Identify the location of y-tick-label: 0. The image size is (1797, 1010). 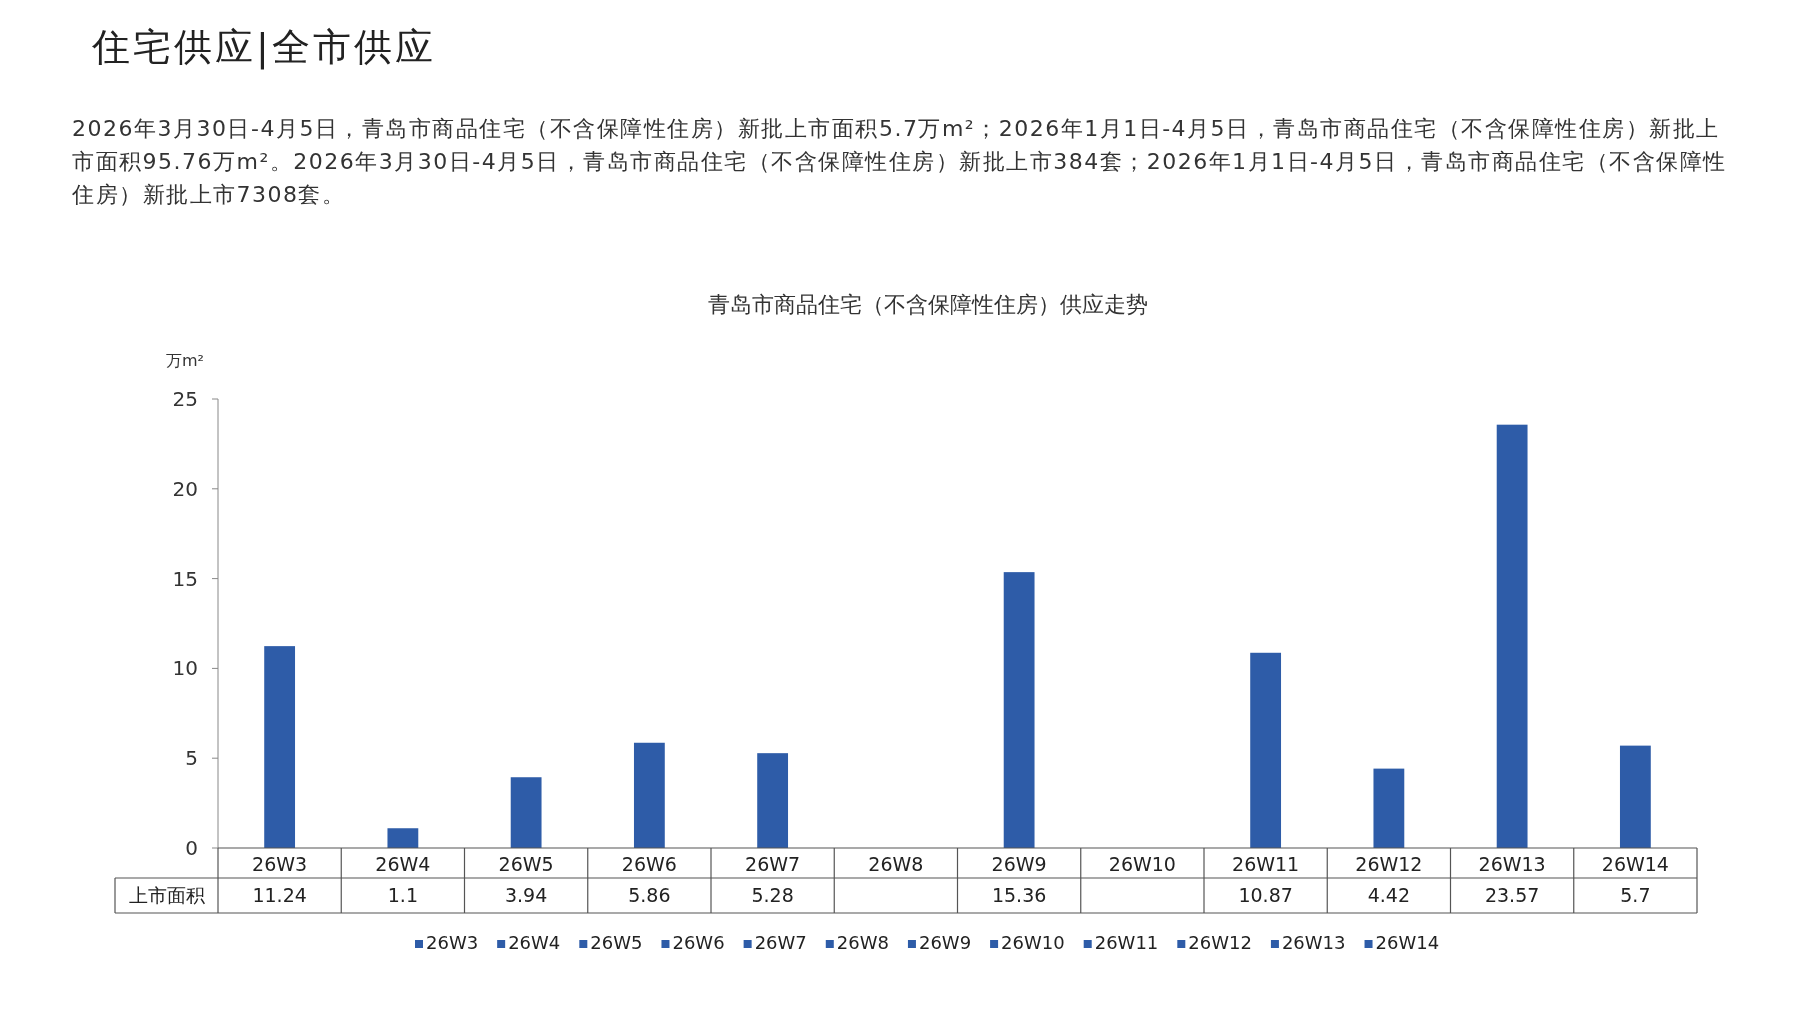
(191, 848).